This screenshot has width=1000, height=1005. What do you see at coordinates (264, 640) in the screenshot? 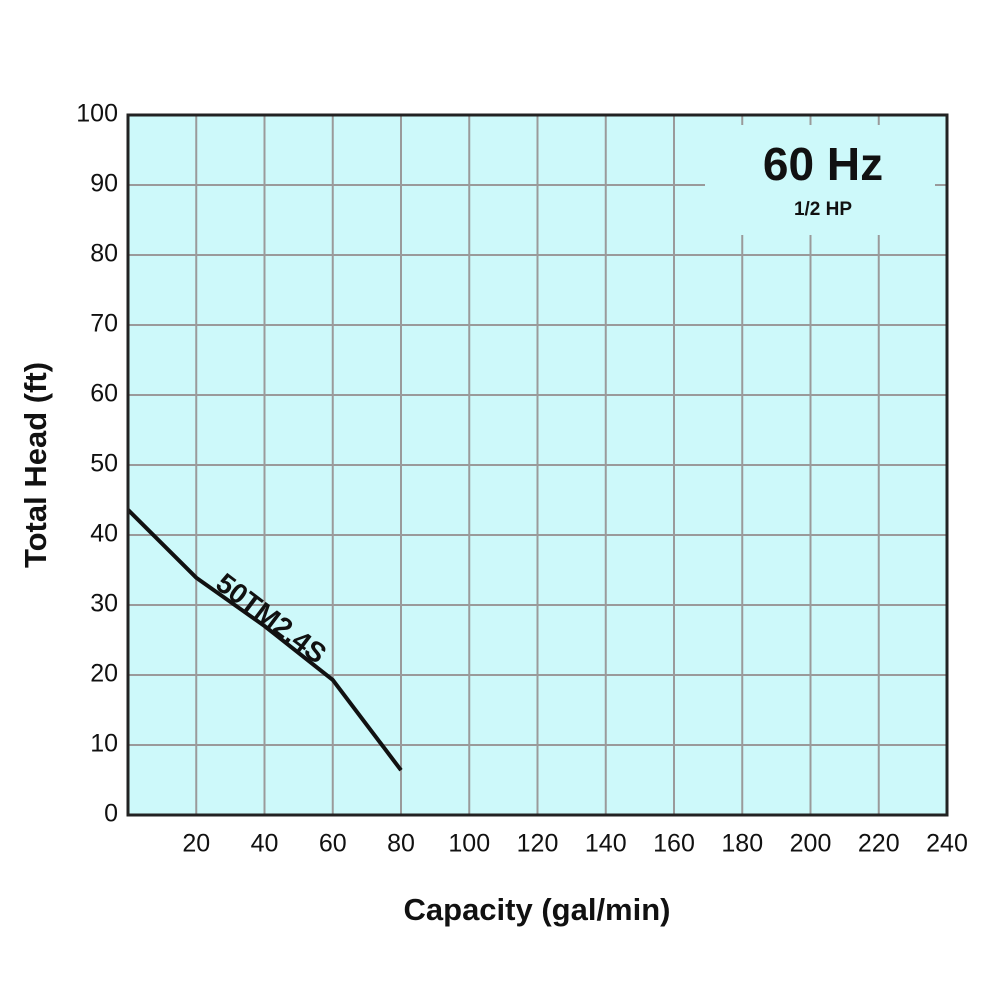
I see `performance-curve` at bounding box center [264, 640].